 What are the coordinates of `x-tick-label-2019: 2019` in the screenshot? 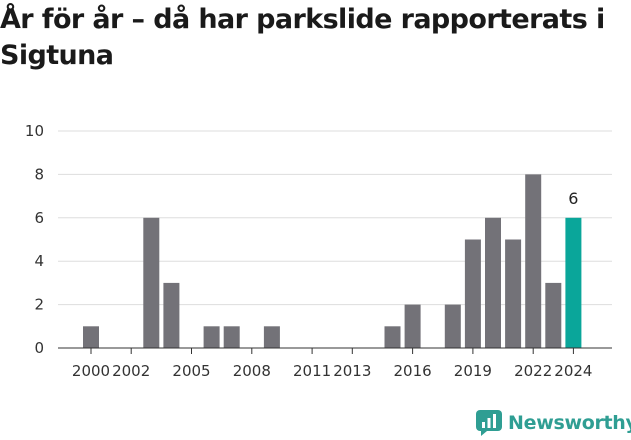 It's located at (473, 371).